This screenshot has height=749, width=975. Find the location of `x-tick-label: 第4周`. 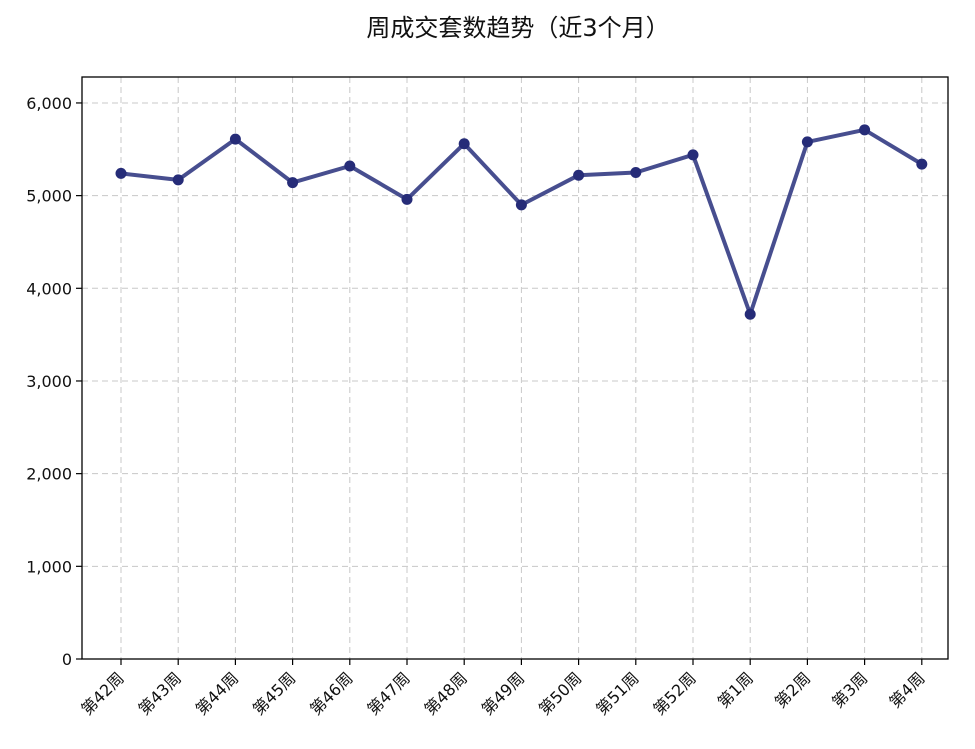

x-tick-label: 第4周 is located at coordinates (906, 689).